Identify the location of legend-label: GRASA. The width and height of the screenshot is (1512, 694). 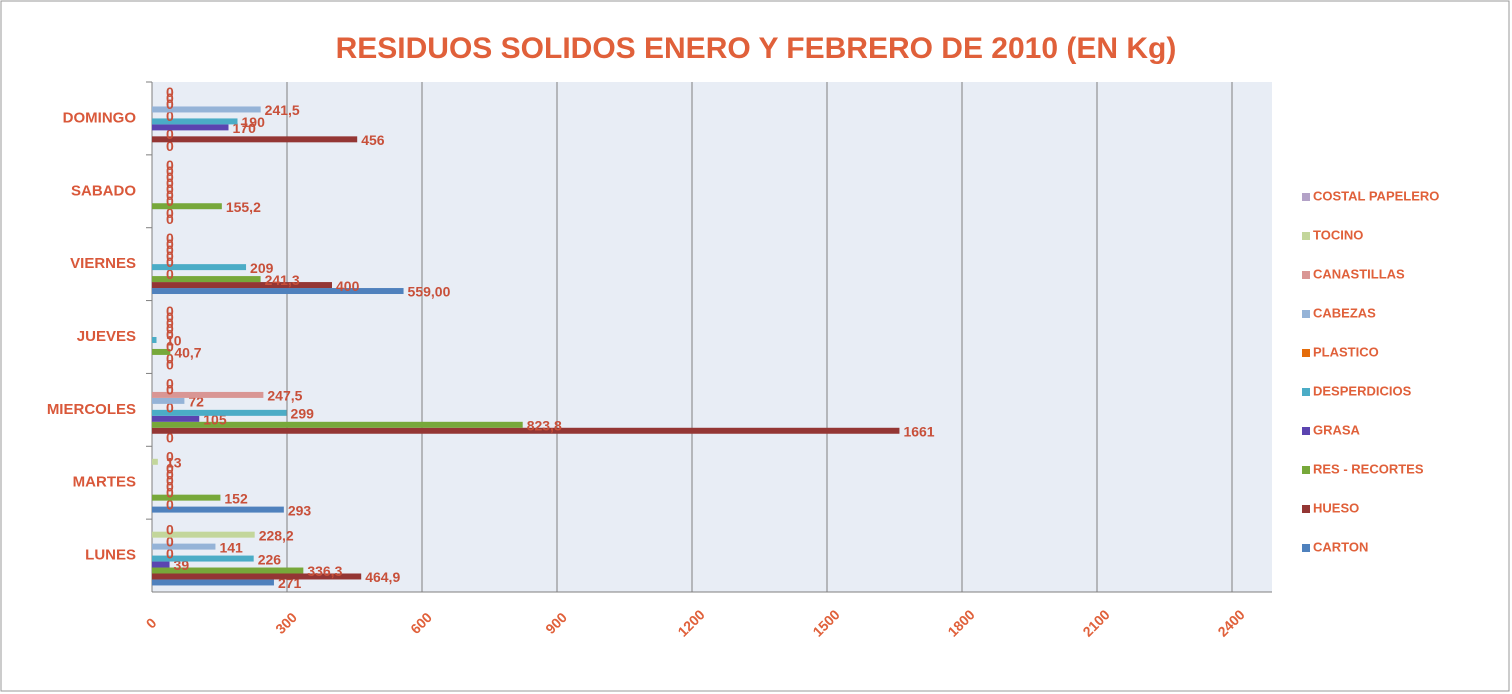
(1337, 429).